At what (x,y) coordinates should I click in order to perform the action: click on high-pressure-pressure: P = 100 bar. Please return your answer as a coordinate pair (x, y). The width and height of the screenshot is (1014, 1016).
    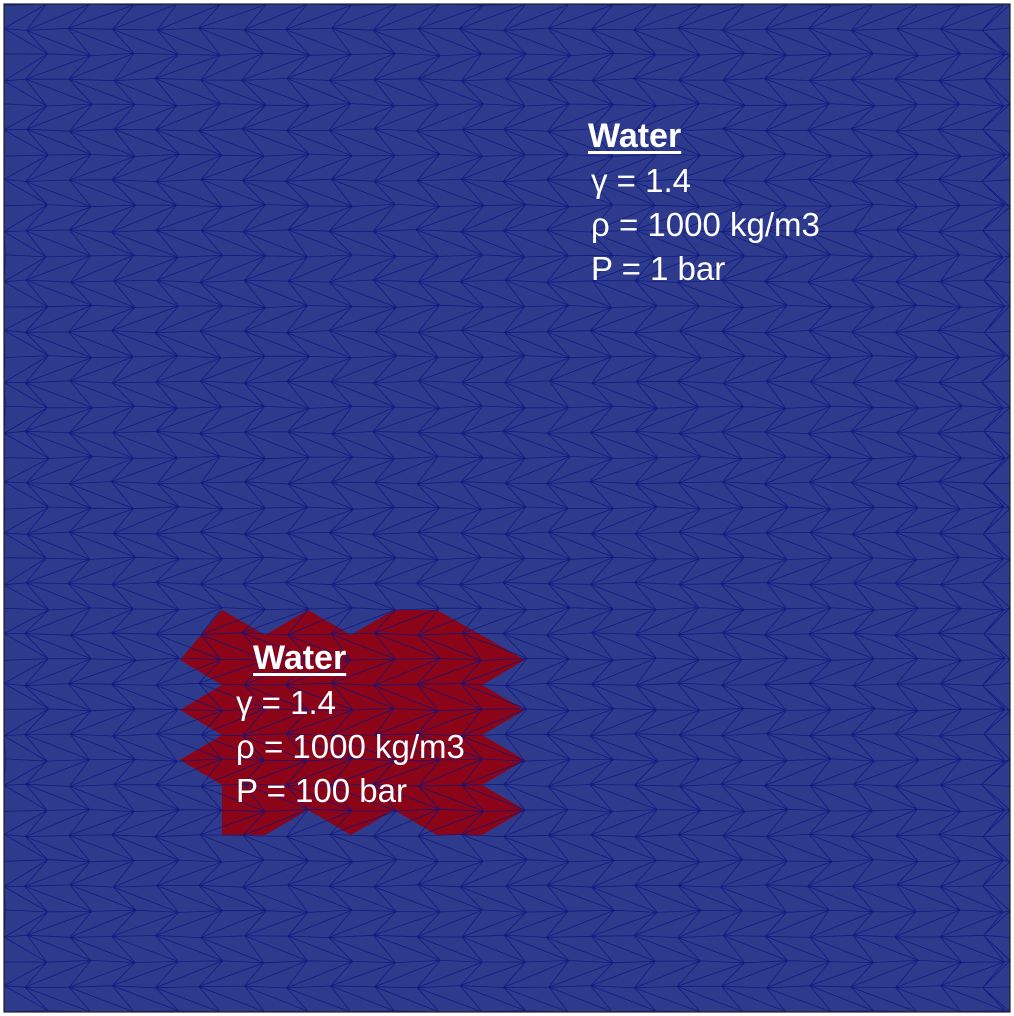
    Looking at the image, I should click on (321, 790).